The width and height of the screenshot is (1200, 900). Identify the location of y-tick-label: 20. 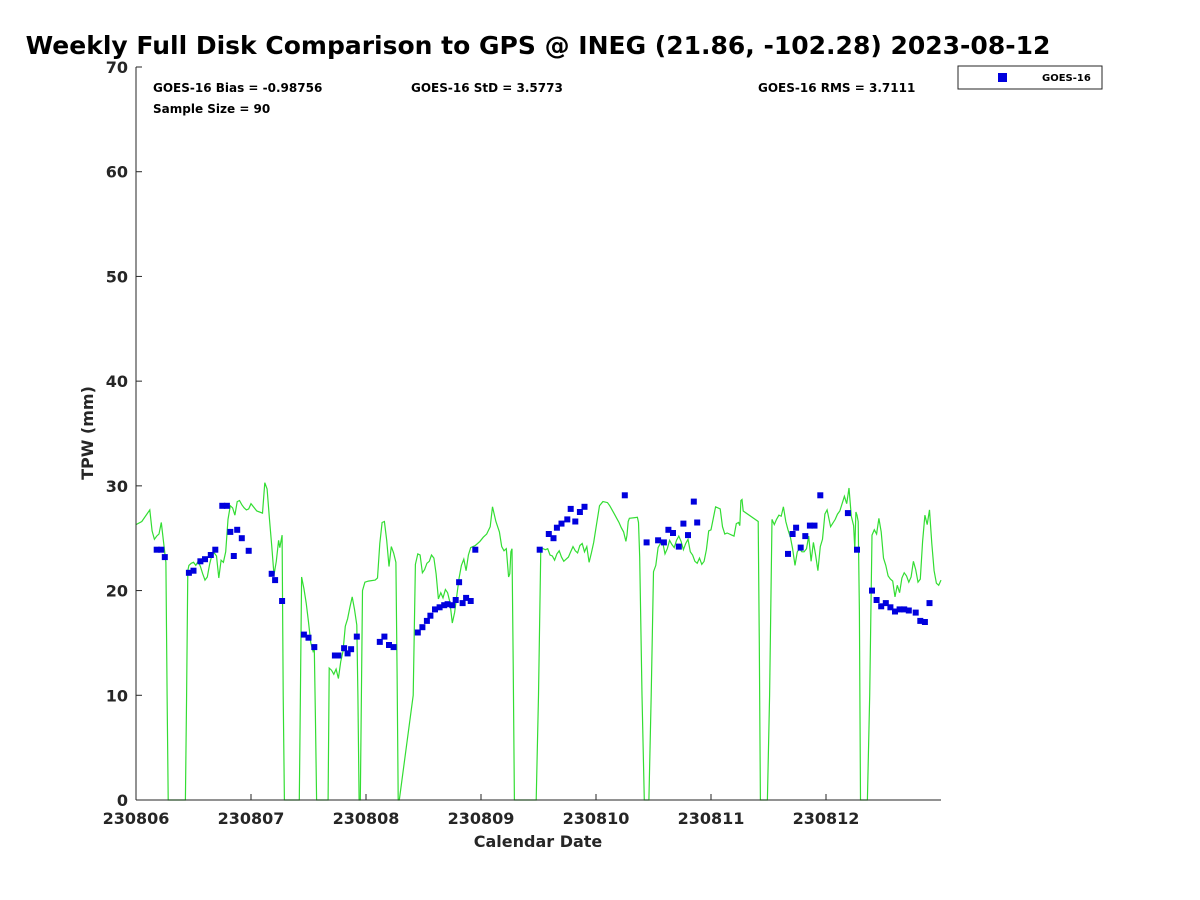
(117, 591).